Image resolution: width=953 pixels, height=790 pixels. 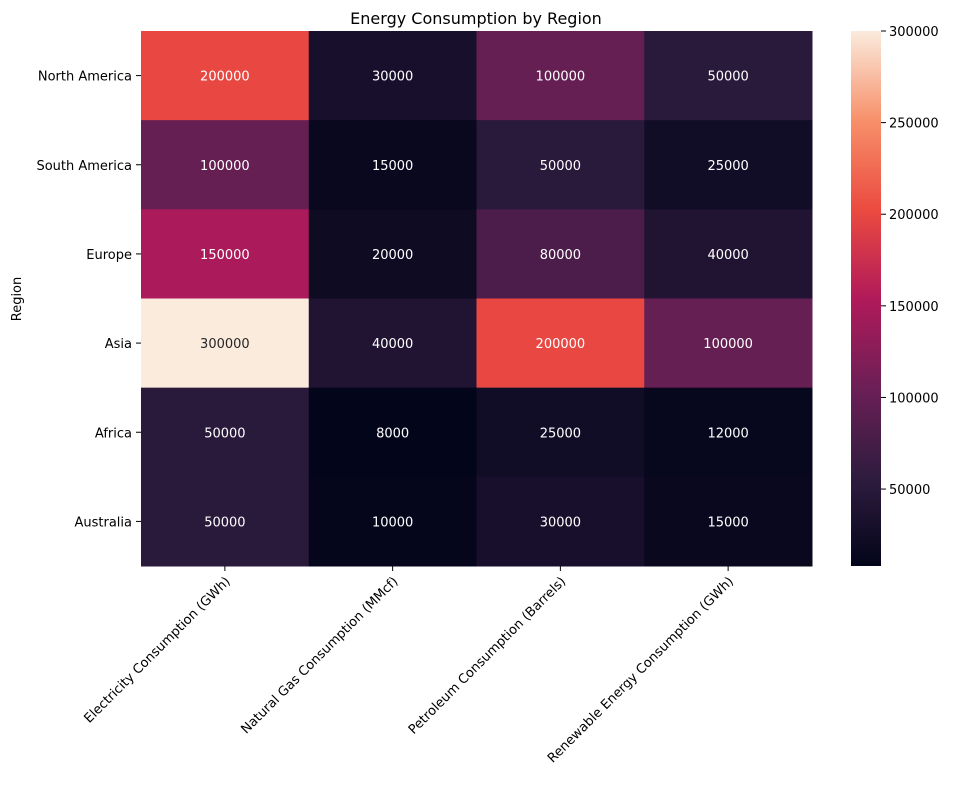 I want to click on cell-value-label: 80000, so click(x=560, y=255).